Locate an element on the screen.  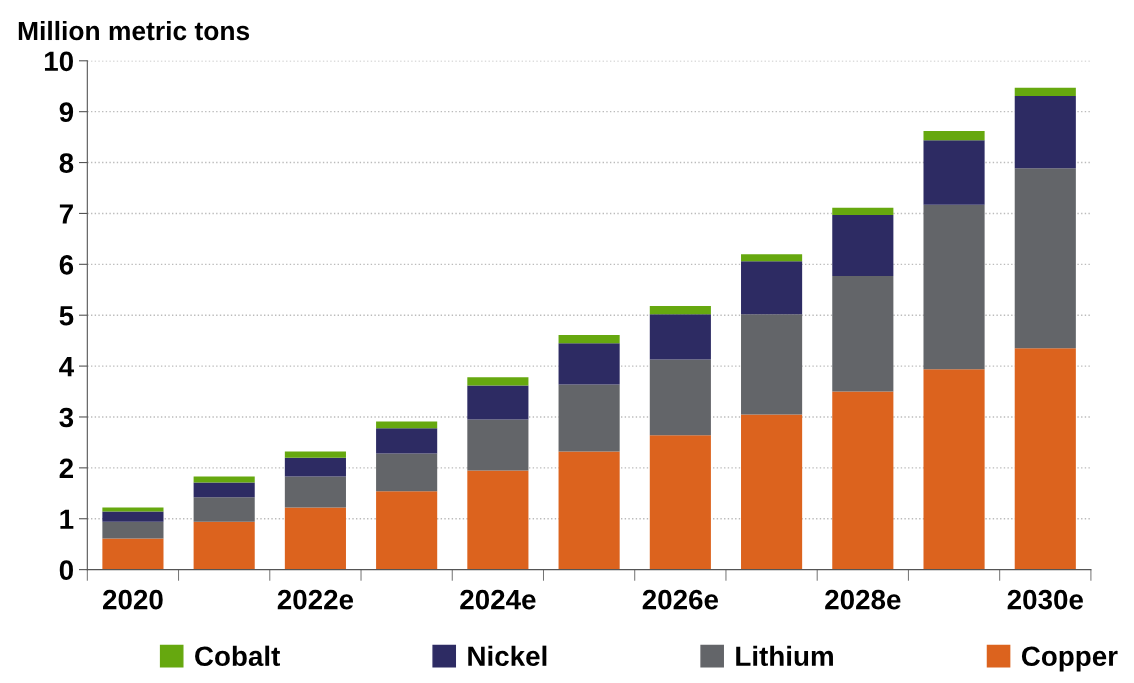
y-tick-label: 2 is located at coordinates (66, 468).